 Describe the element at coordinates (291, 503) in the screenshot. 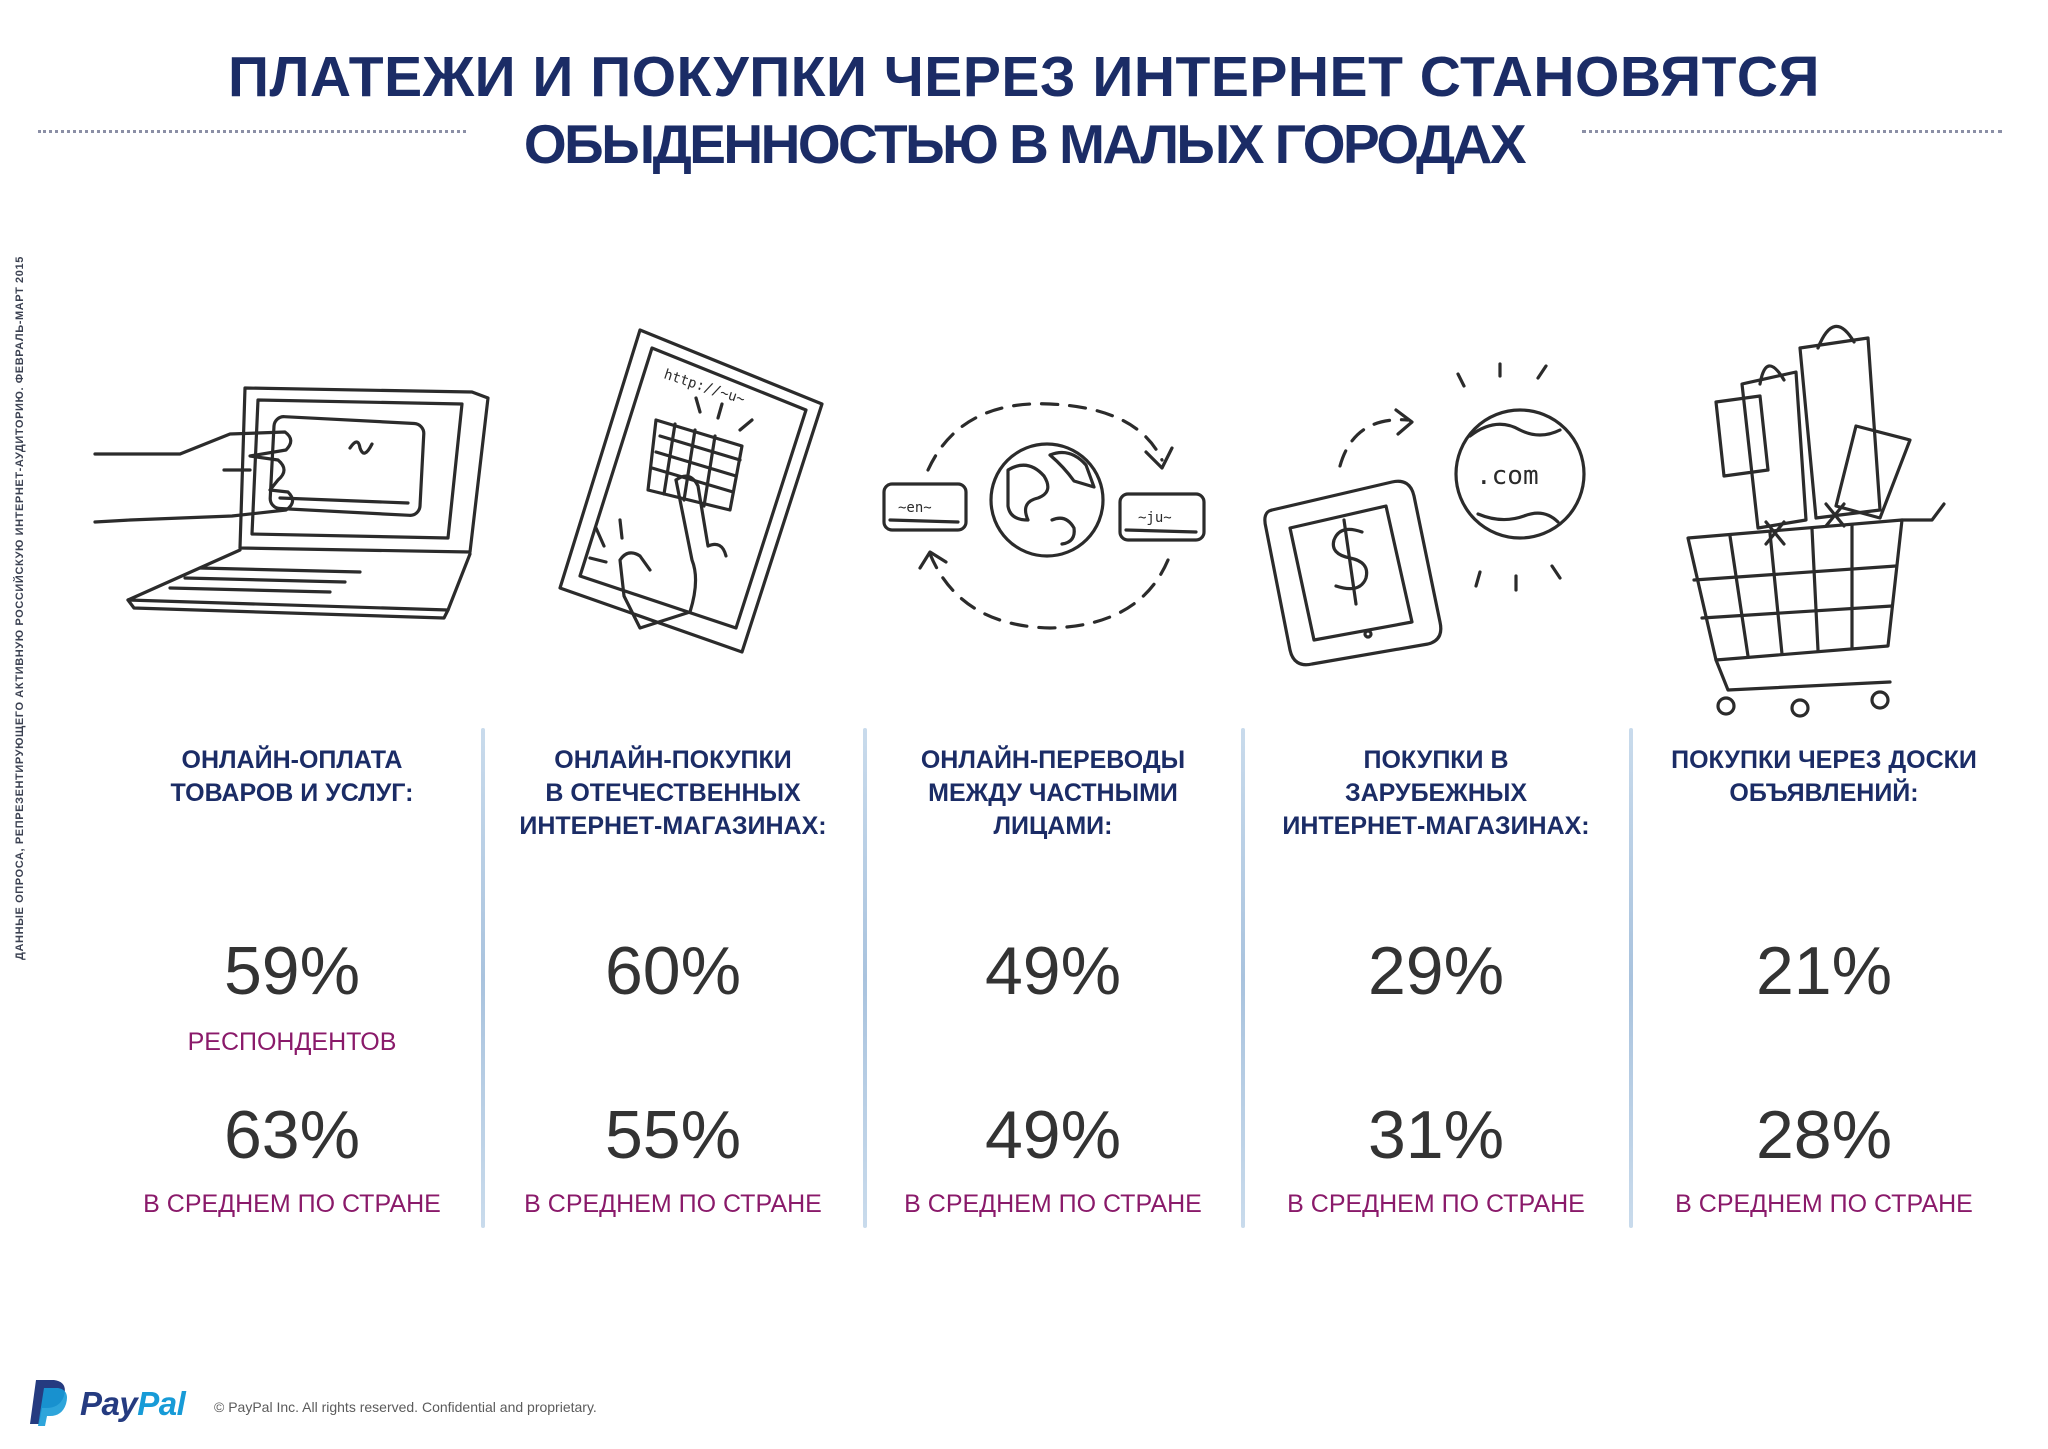

I see `laptop-card-icon` at that location.